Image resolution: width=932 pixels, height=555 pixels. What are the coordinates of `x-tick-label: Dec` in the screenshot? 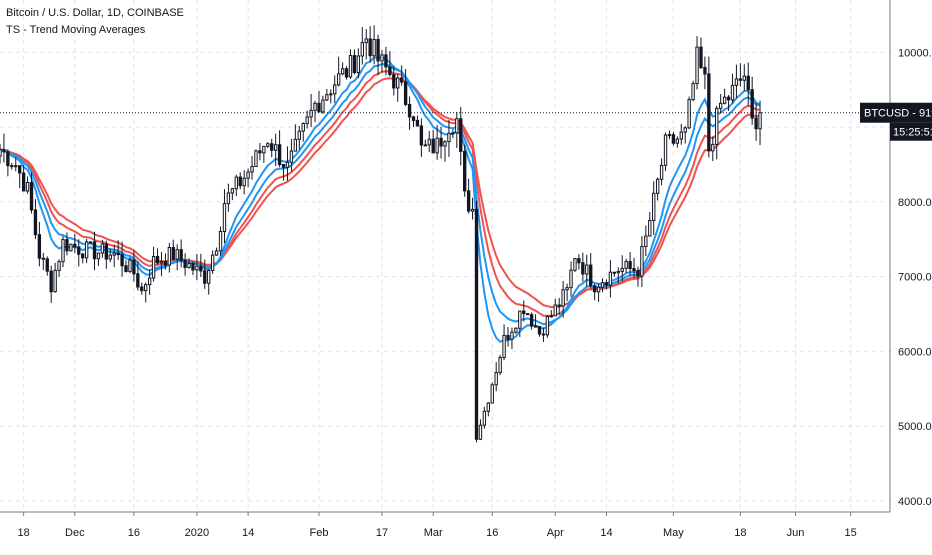 It's located at (75, 533).